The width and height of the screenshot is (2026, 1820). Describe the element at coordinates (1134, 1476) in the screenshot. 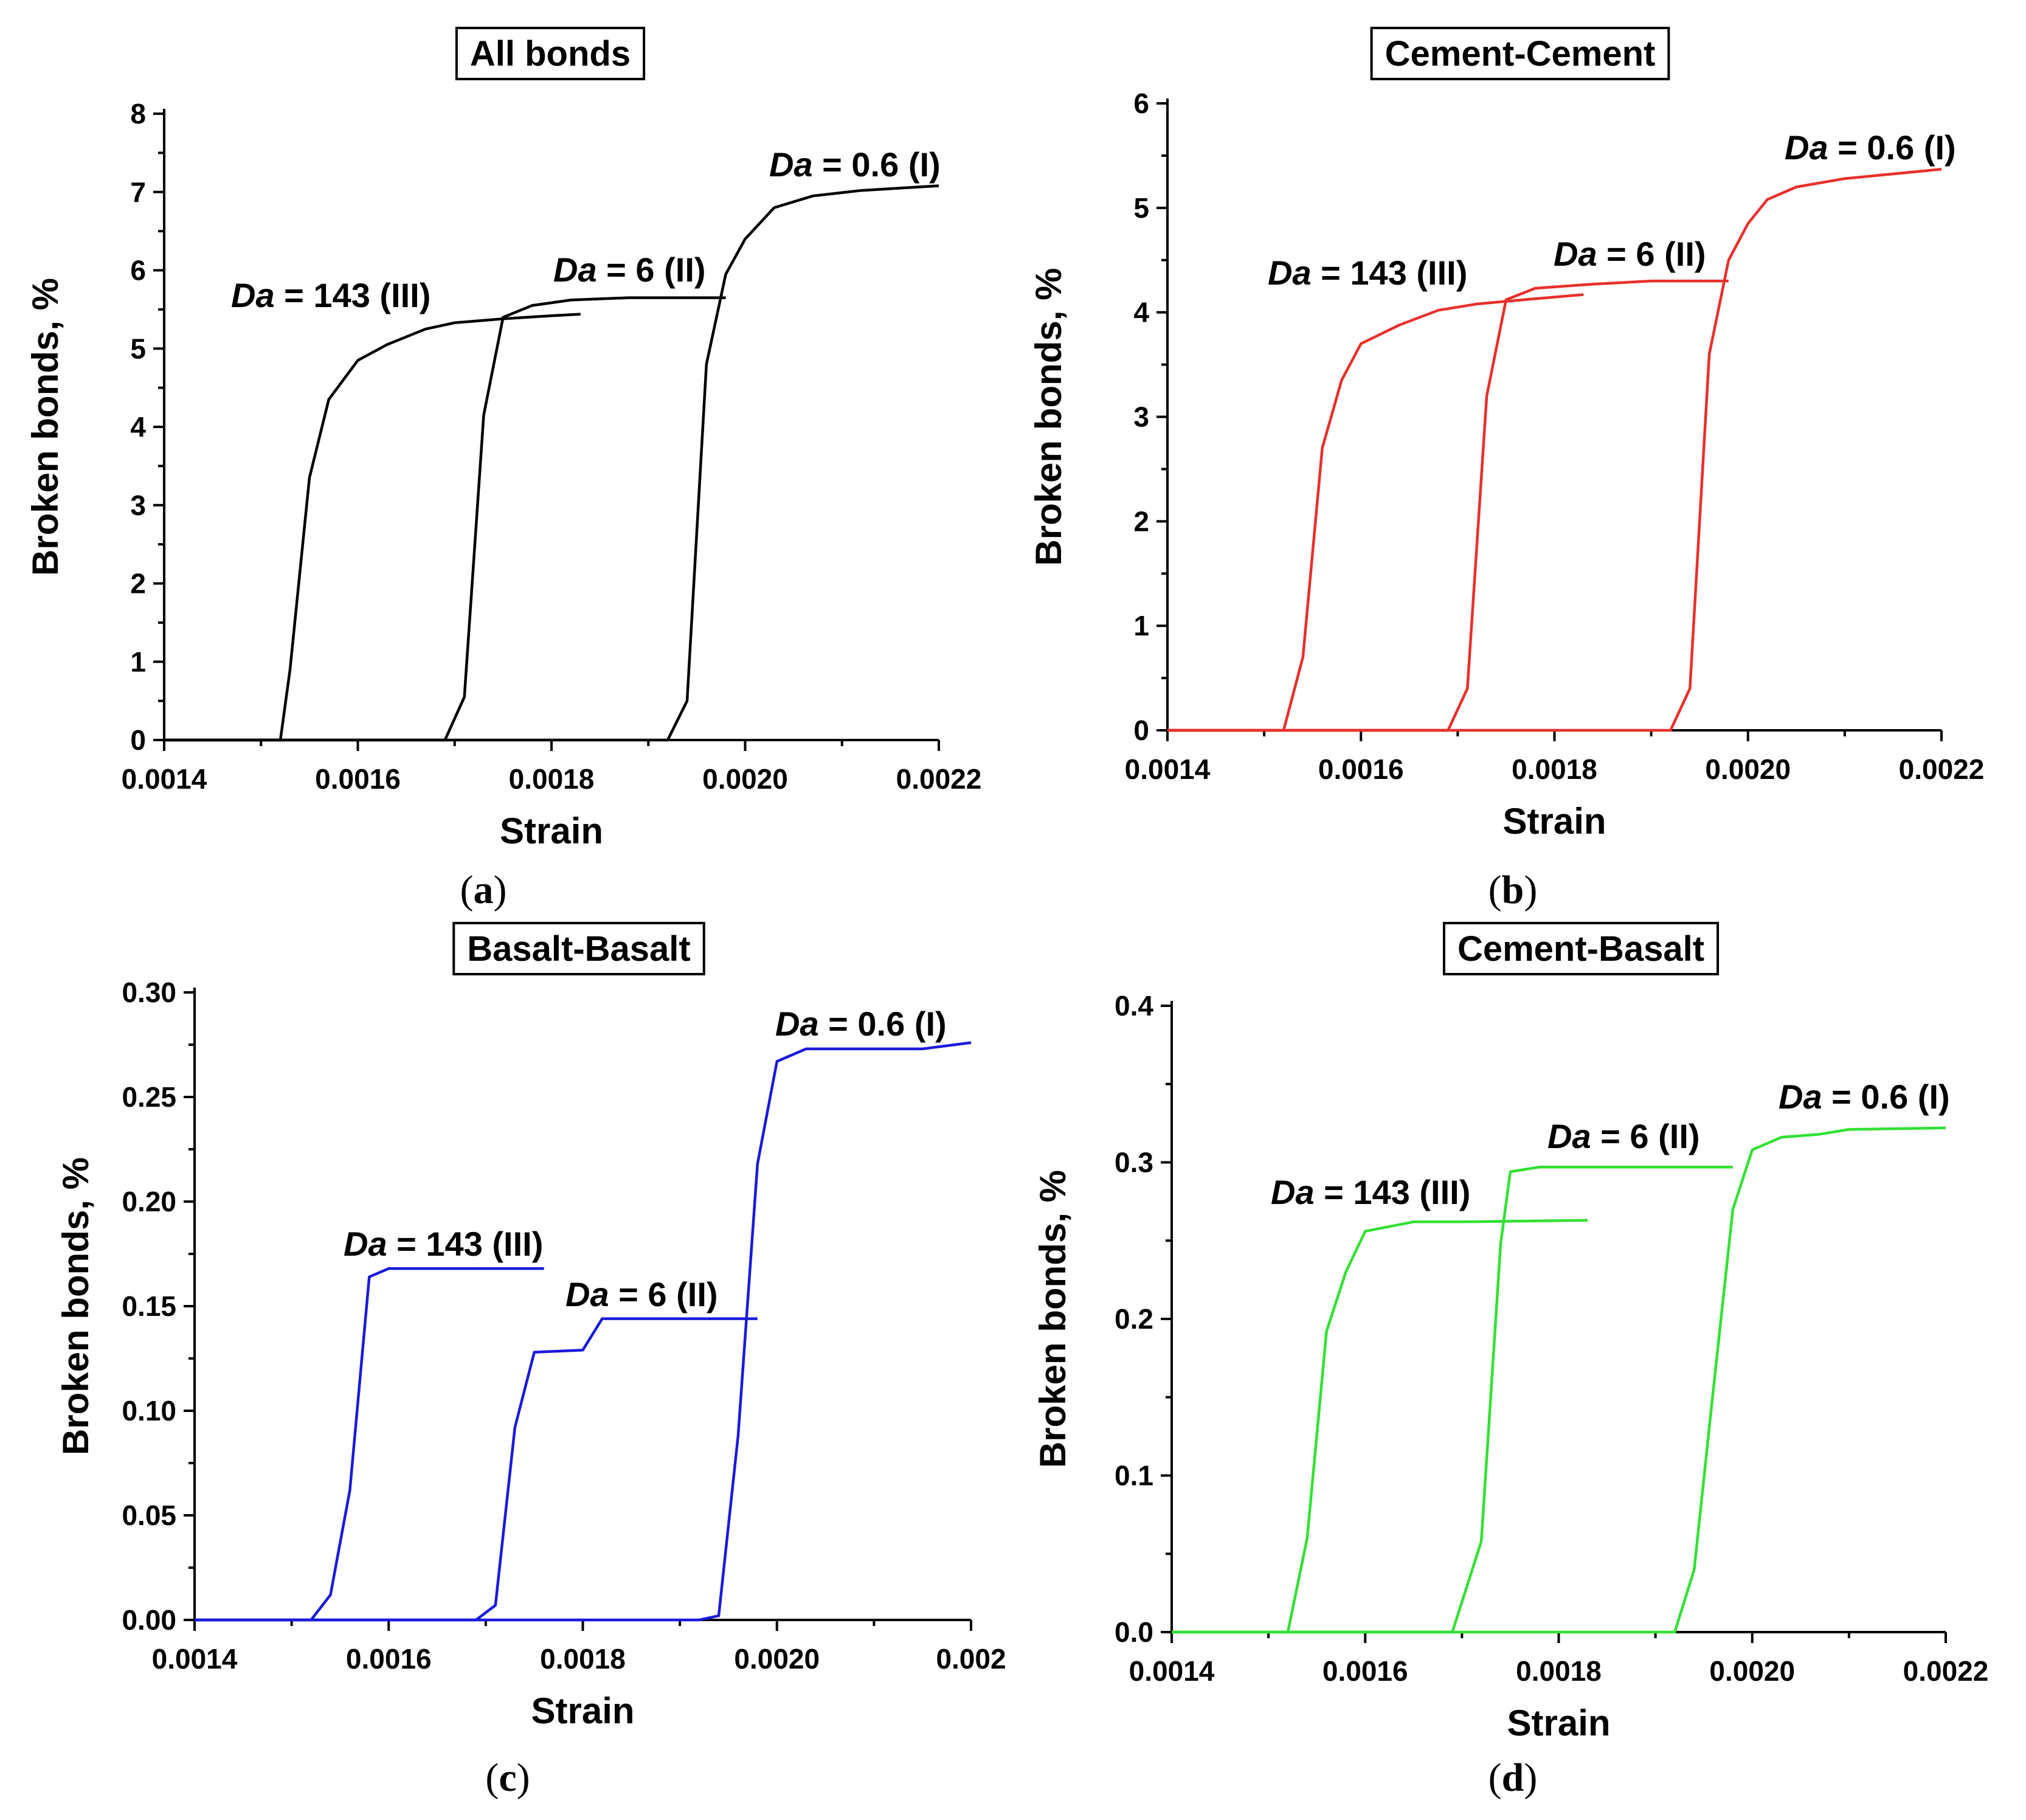

I see `y-tick-label: 0.1` at that location.